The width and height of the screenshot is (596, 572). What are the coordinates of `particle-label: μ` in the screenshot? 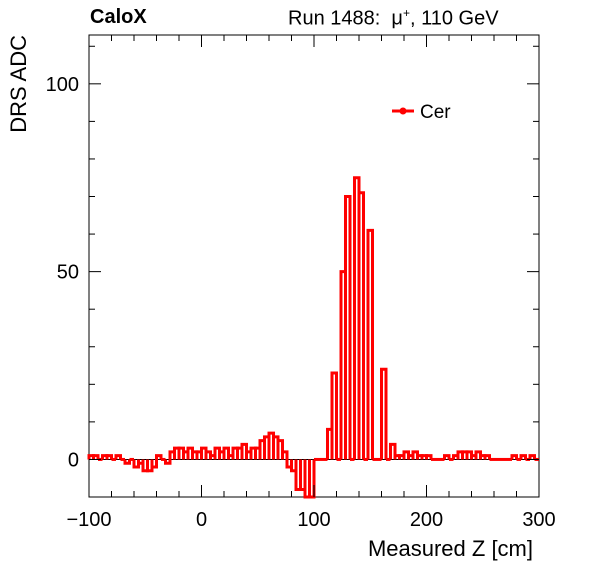 It's located at (397, 18).